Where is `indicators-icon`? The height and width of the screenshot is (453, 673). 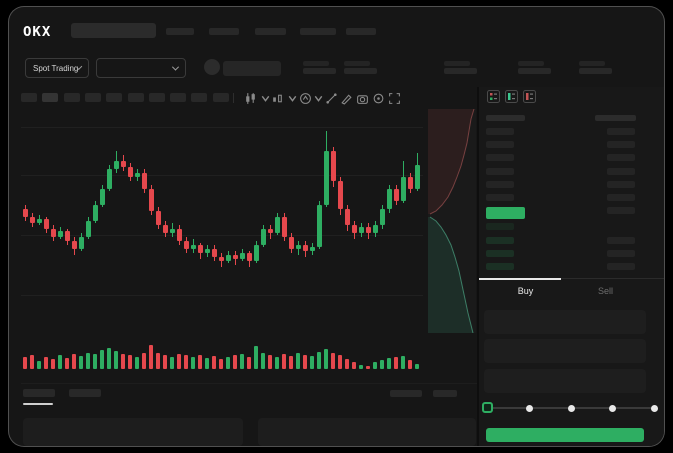 indicators-icon is located at coordinates (305, 98).